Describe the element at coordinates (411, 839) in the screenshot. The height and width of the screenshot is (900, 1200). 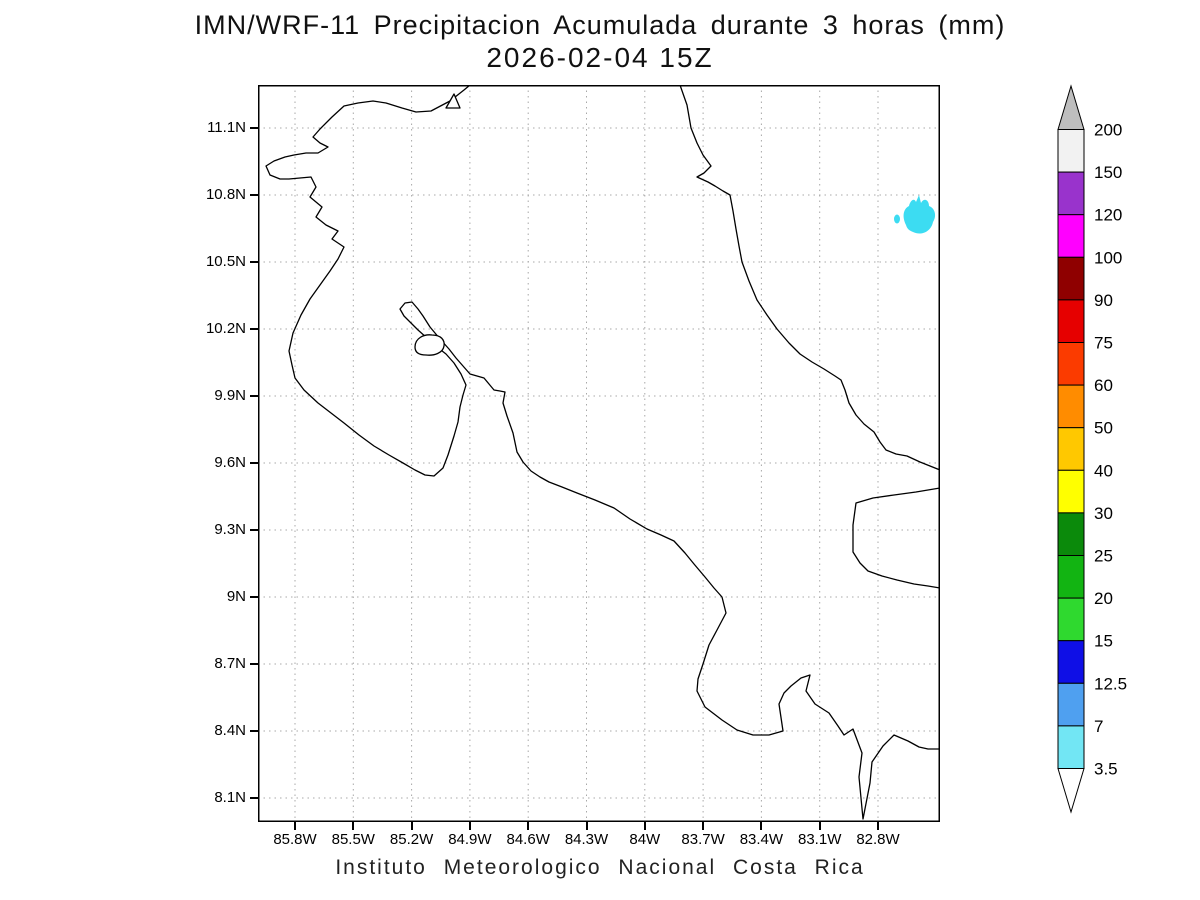
I see `lon-label: 85.2W` at that location.